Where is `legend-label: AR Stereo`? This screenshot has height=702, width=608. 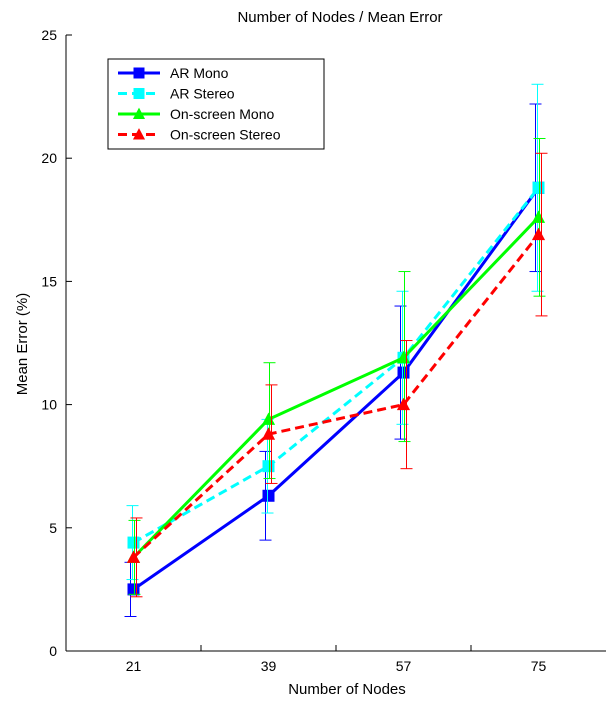
legend-label: AR Stereo is located at coordinates (202, 94).